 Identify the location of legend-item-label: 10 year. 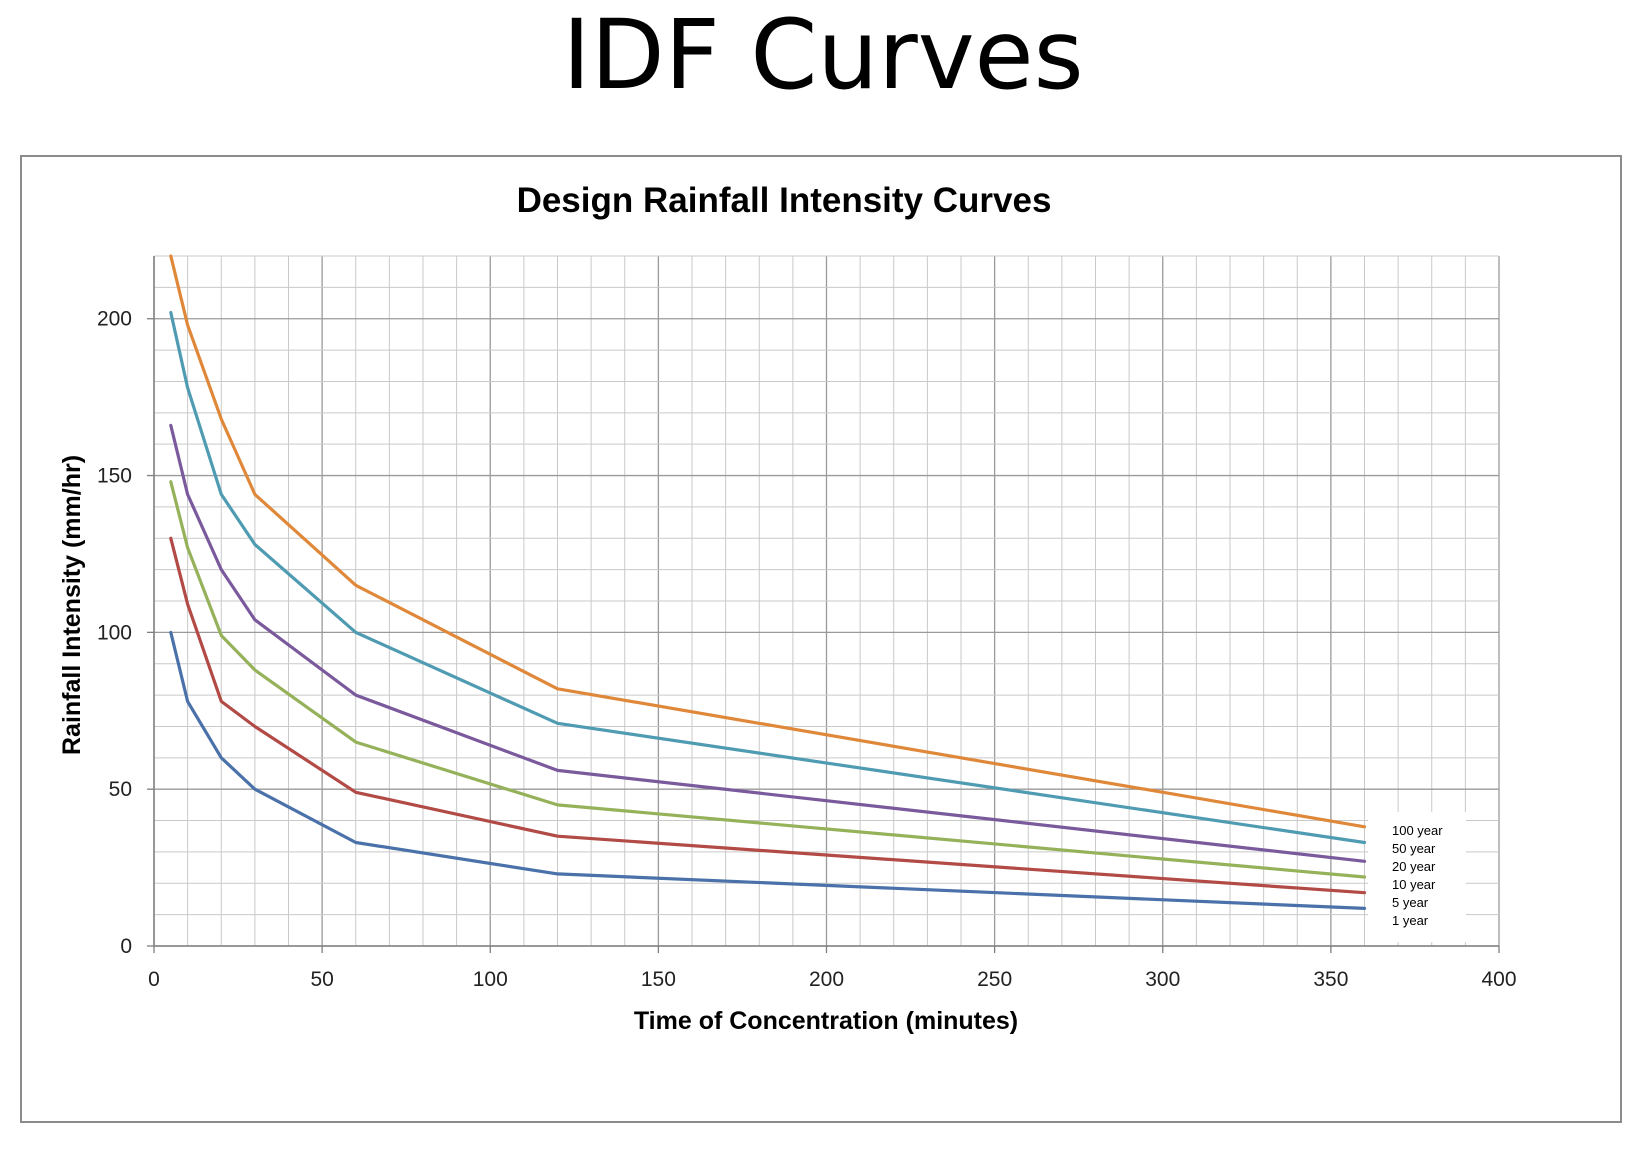
(1414, 884).